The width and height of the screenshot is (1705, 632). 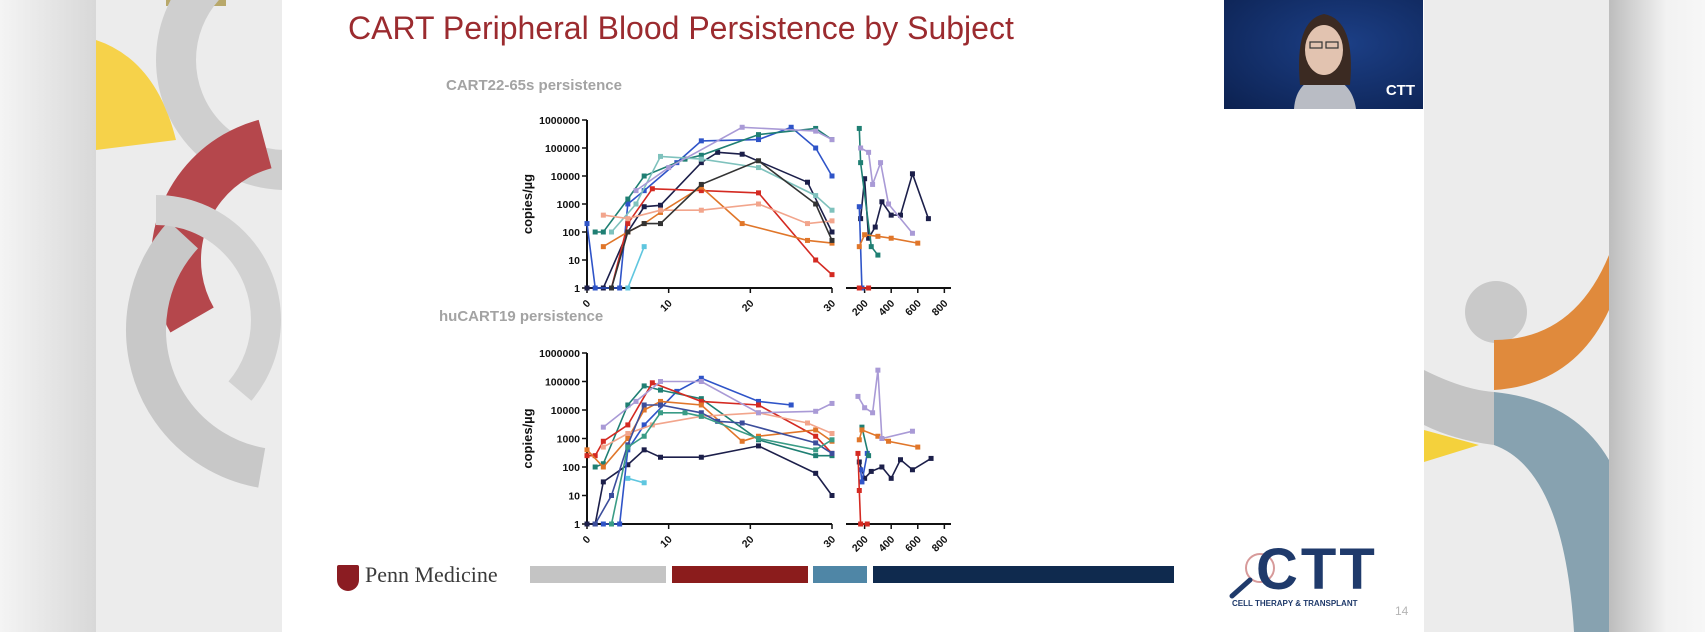 I want to click on footer-bar-gray, so click(x=598, y=574).